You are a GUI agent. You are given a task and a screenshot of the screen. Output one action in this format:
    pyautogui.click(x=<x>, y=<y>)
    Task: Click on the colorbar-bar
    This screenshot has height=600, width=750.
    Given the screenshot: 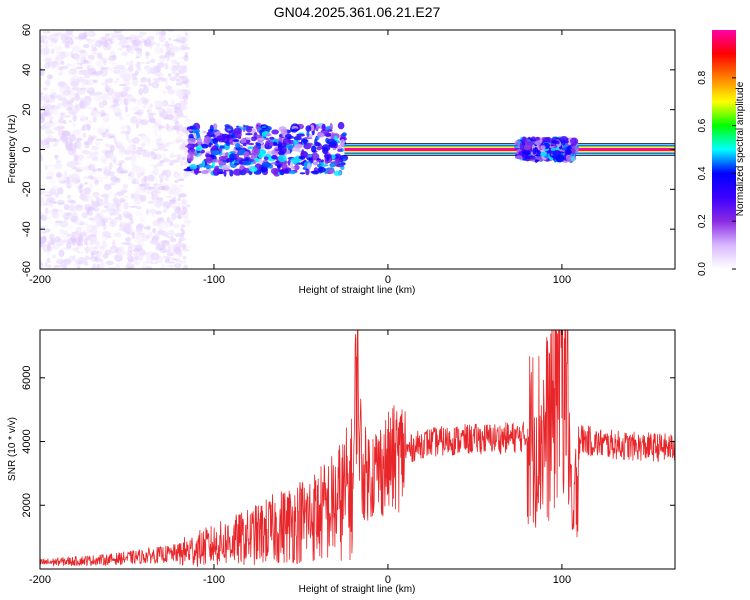 What is the action you would take?
    pyautogui.click(x=724, y=149)
    